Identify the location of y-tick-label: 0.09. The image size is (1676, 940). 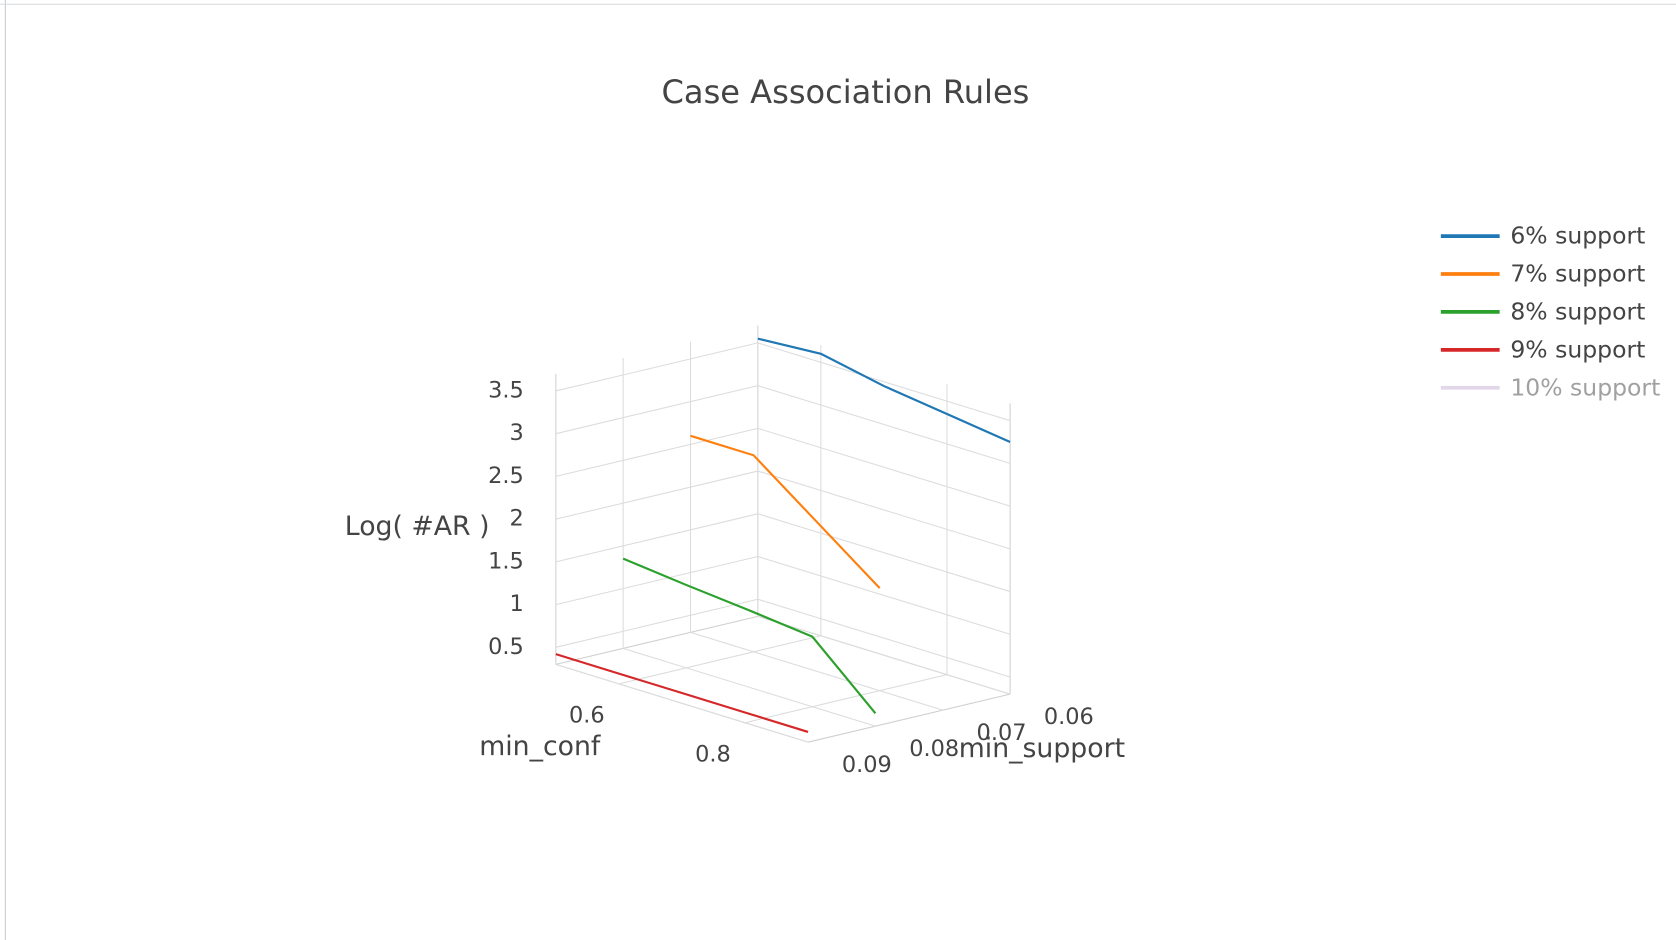
(867, 765).